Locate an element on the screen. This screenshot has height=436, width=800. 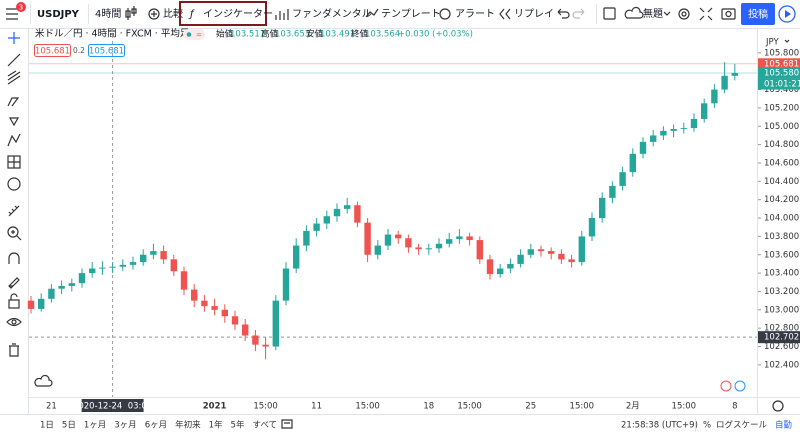
buy-button is located at coordinates (106, 50).